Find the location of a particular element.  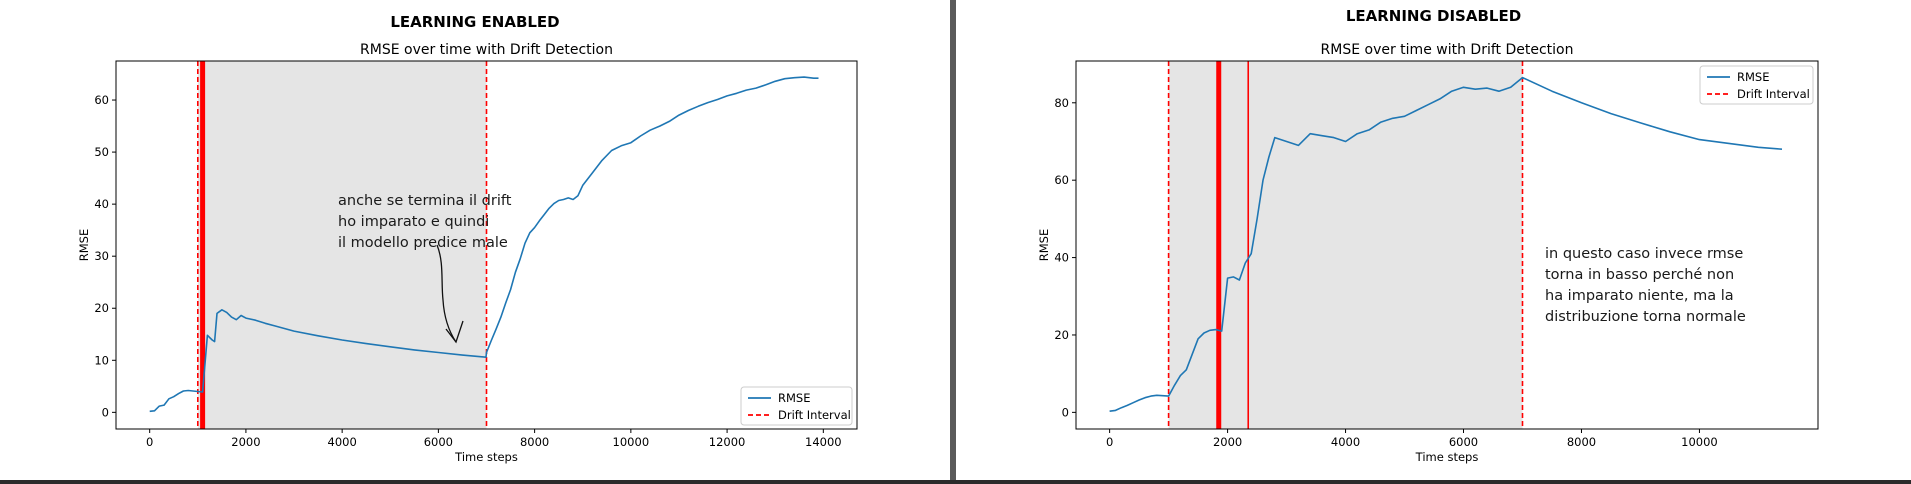

y-tick-label: 80 is located at coordinates (1061, 103).